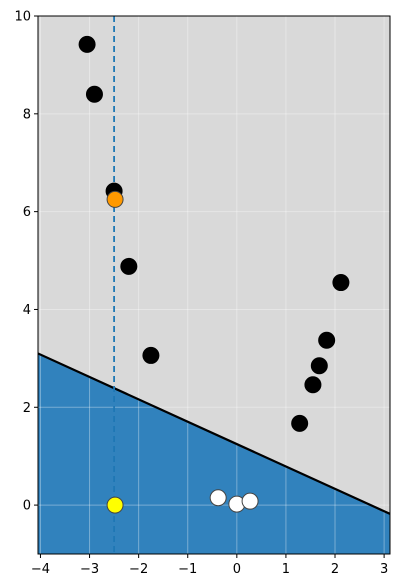 Image resolution: width=400 pixels, height=588 pixels. Describe the element at coordinates (22, 17) in the screenshot. I see `y-tick-label-5: 10` at that location.